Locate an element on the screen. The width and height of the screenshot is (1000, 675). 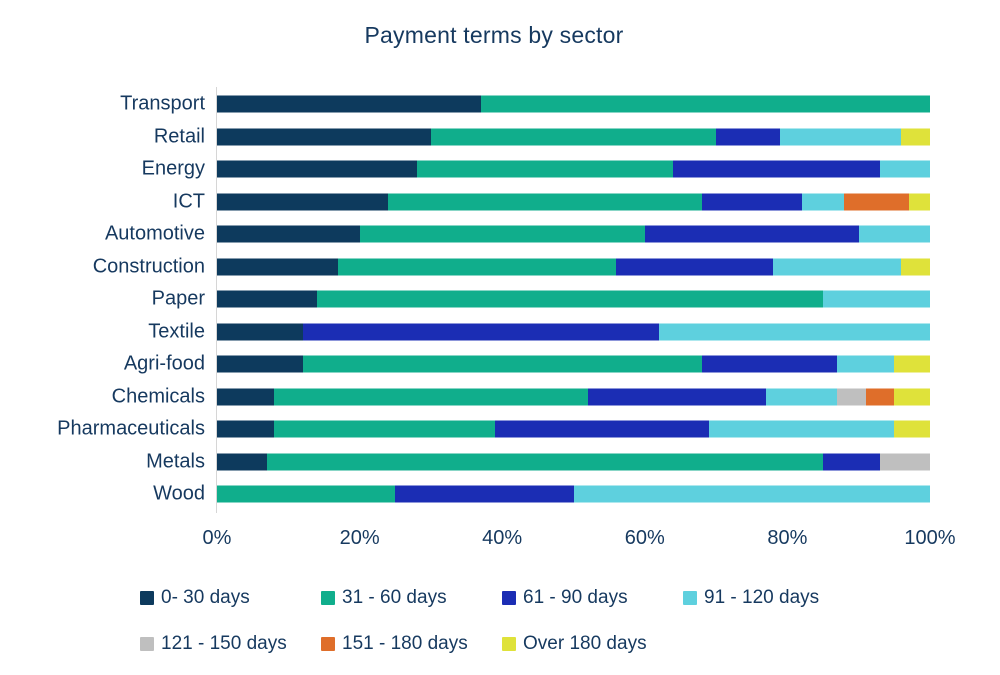
chart-row: Textile is located at coordinates (500, 332).